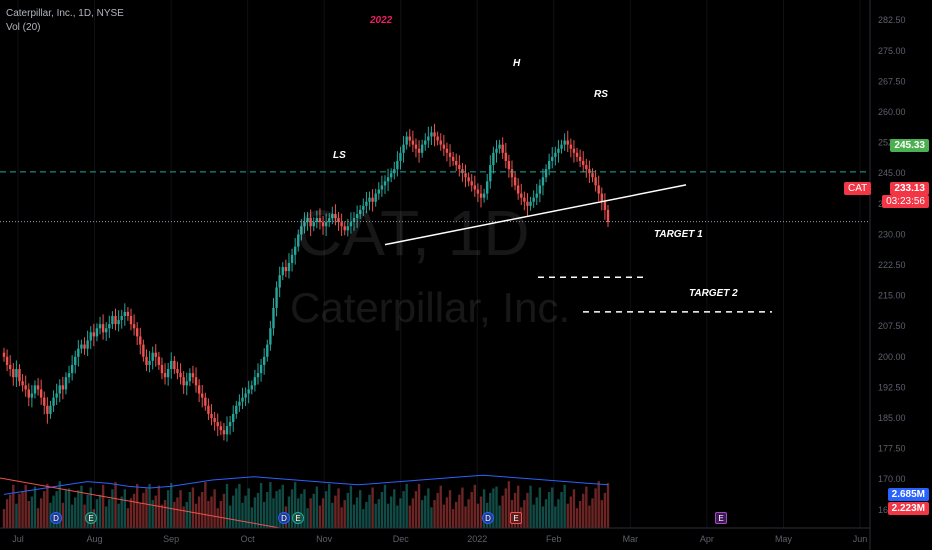  I want to click on y-tick-label: 275.00, so click(892, 51).